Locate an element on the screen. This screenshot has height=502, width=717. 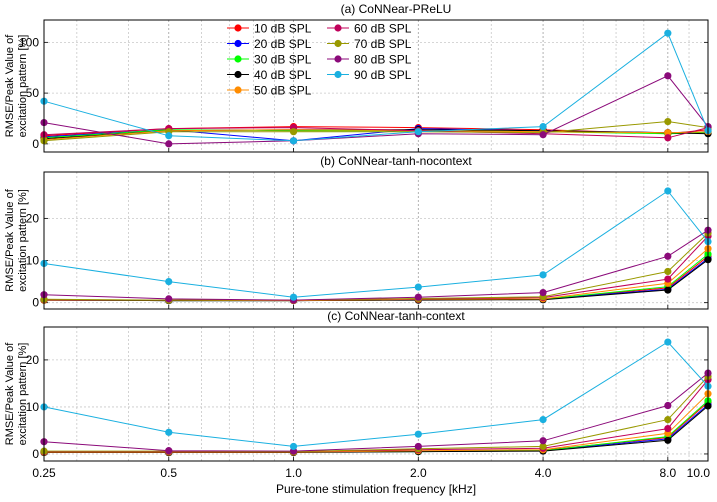
panel-title: (b) CoNNear-tanh-nocontext is located at coordinates (396, 161).